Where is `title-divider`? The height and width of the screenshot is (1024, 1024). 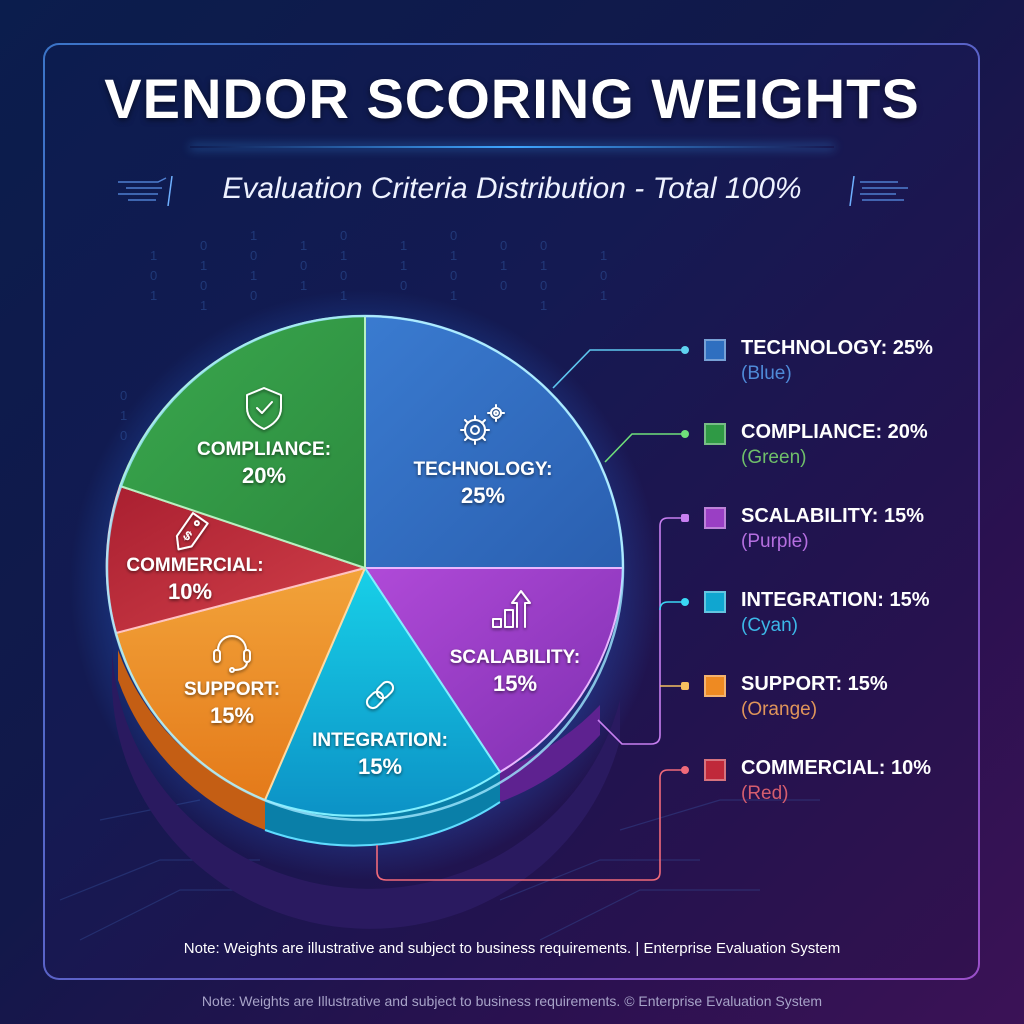 title-divider is located at coordinates (512, 147).